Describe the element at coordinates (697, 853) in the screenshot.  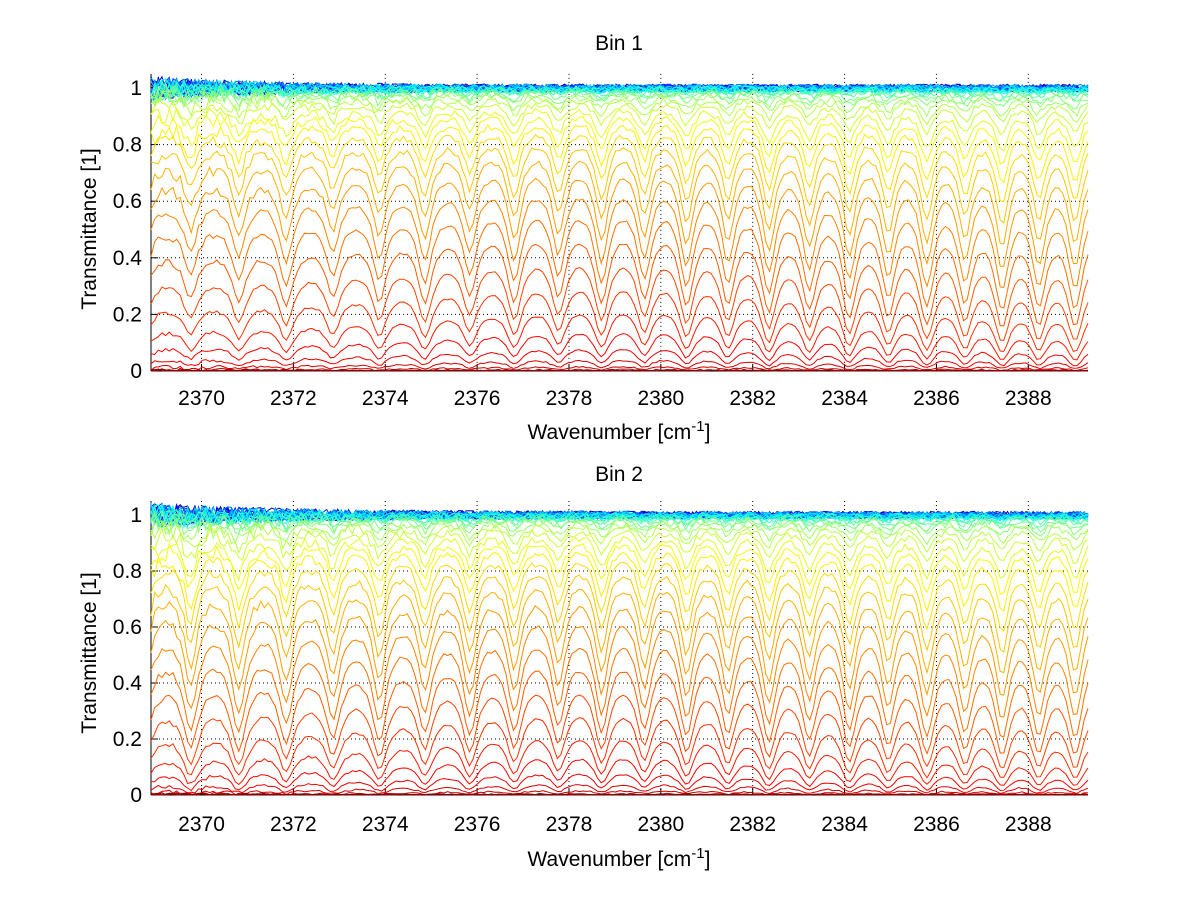
I see `subplot2-xlabel-superscript: -1` at that location.